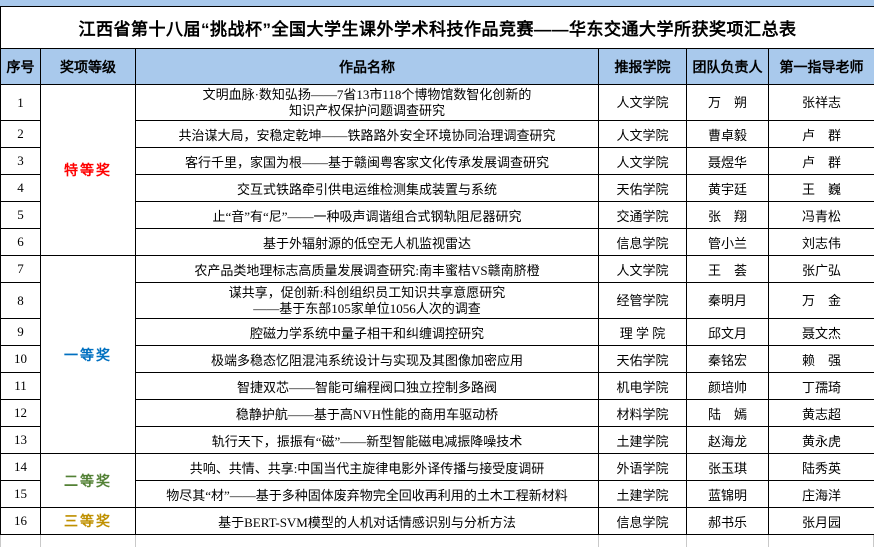  I want to click on work-title-cell: 稳静护航——基于高NVH性能的商用车驱动桥, so click(367, 413).